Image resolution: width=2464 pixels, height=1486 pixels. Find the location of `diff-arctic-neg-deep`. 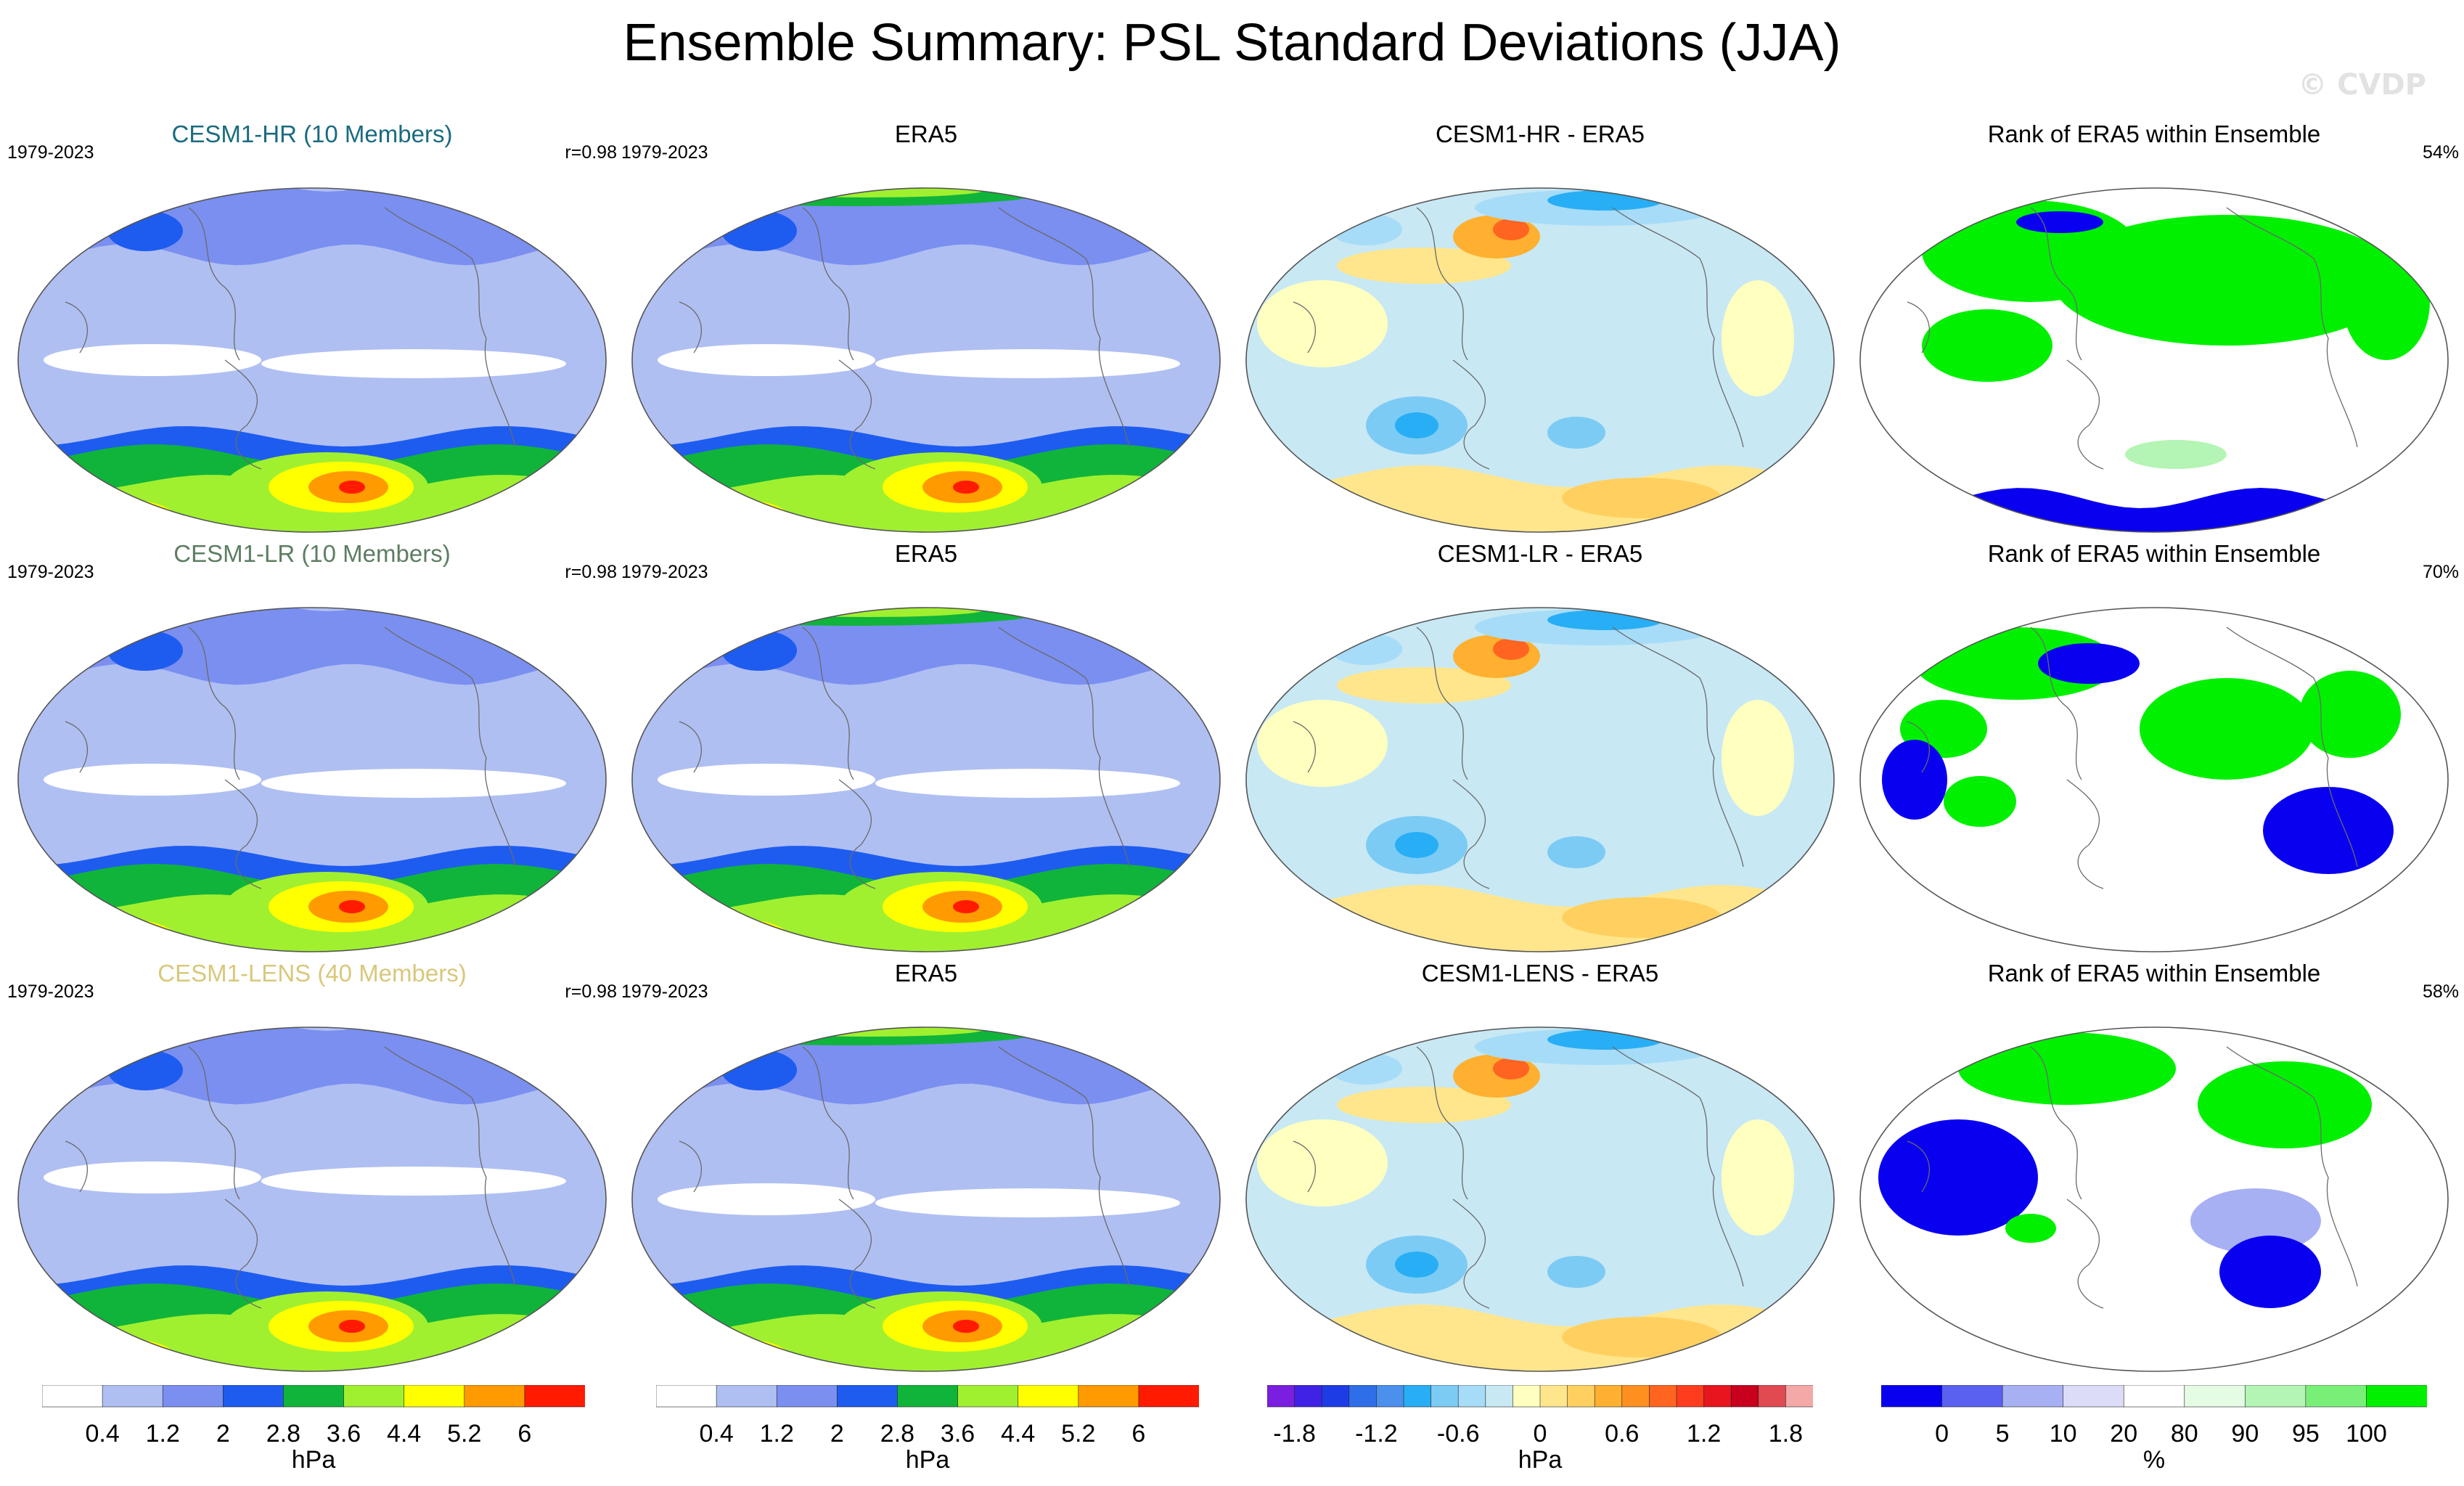

diff-arctic-neg-deep is located at coordinates (1605, 620).